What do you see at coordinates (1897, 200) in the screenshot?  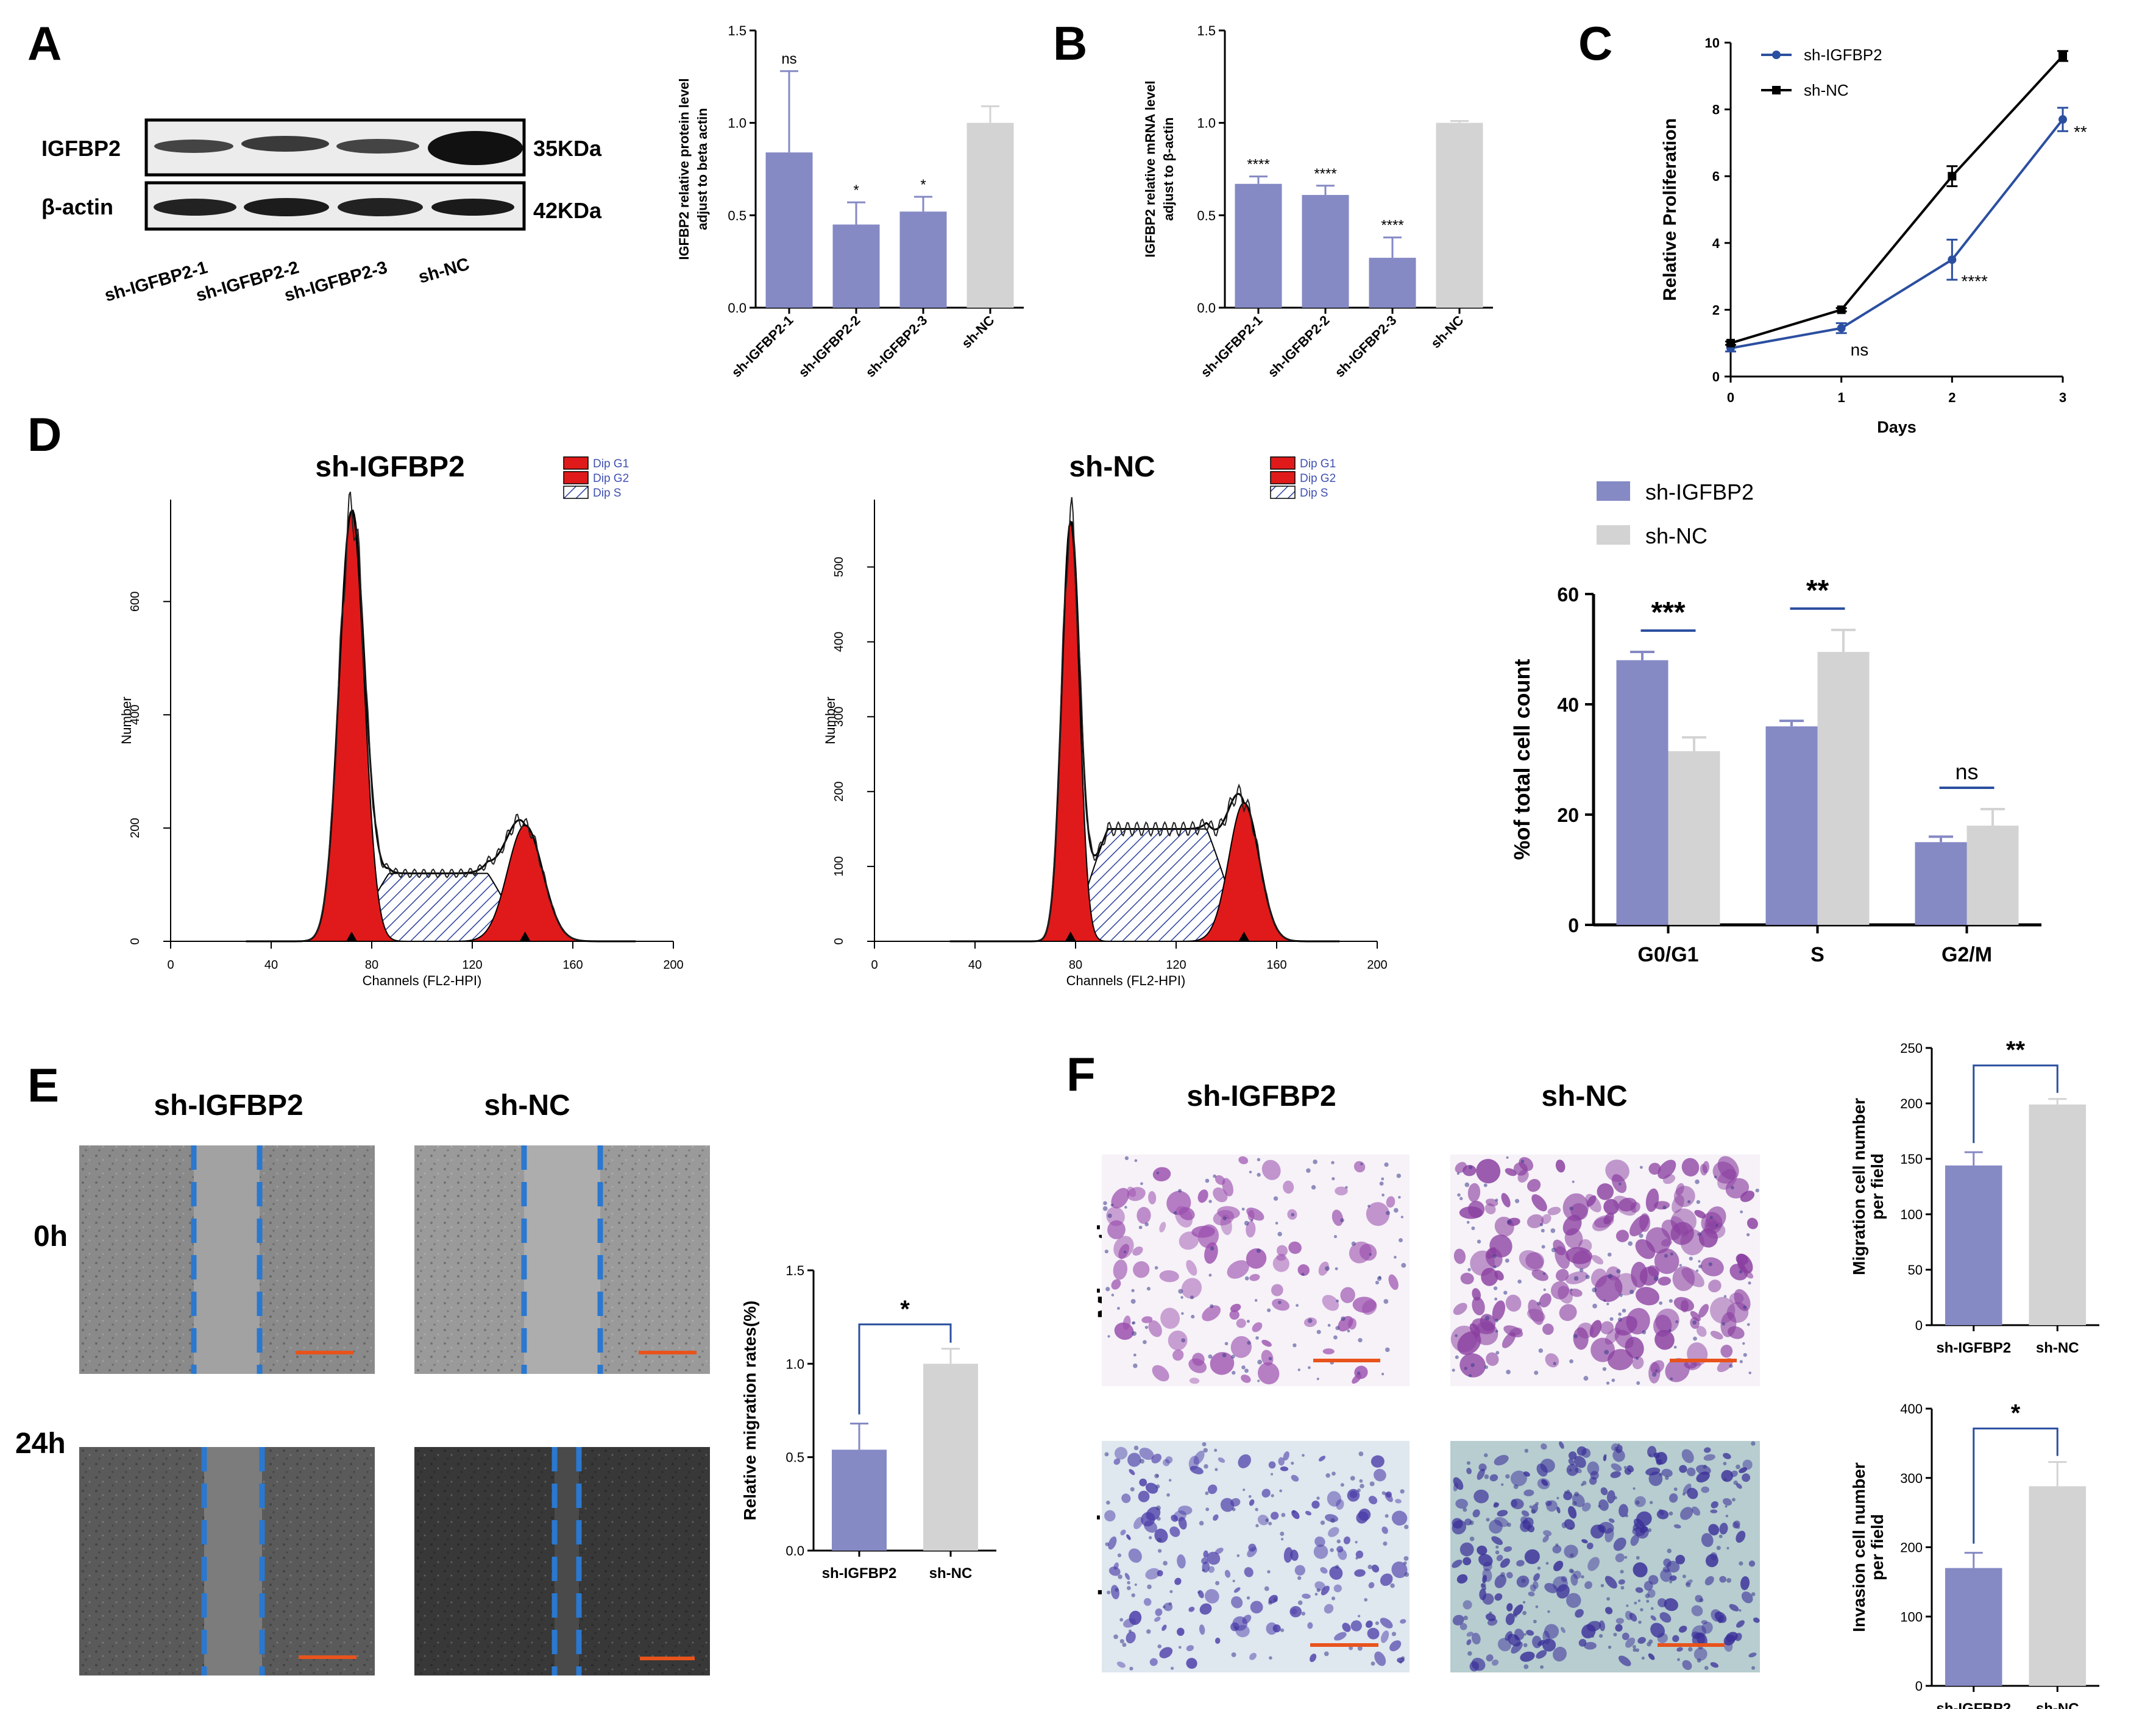 I see `series-line` at bounding box center [1897, 200].